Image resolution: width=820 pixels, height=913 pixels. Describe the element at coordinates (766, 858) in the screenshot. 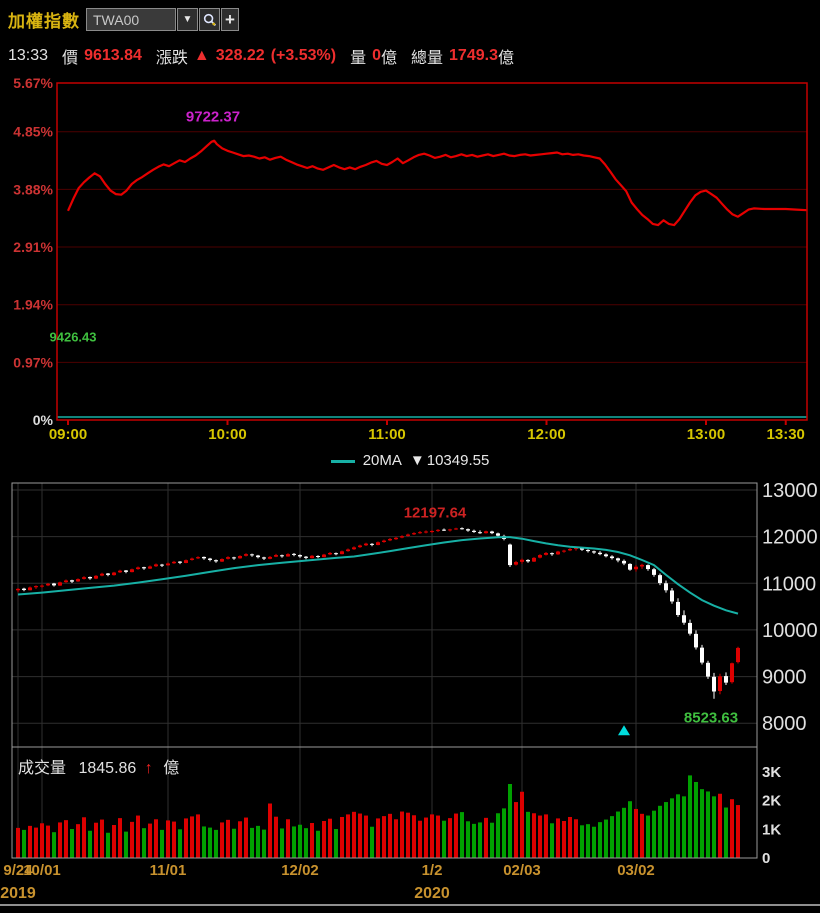

I see `volume-ytick-label: 0` at that location.